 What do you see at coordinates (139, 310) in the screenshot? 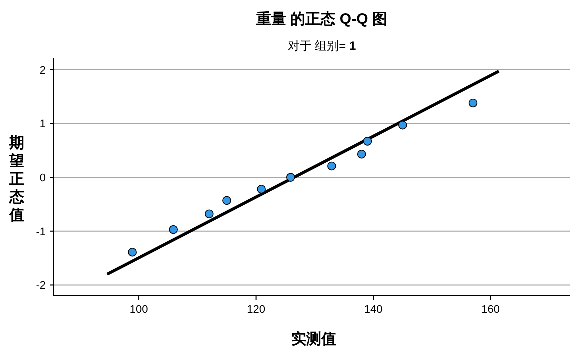
I see `x-tick-label: 100` at bounding box center [139, 310].